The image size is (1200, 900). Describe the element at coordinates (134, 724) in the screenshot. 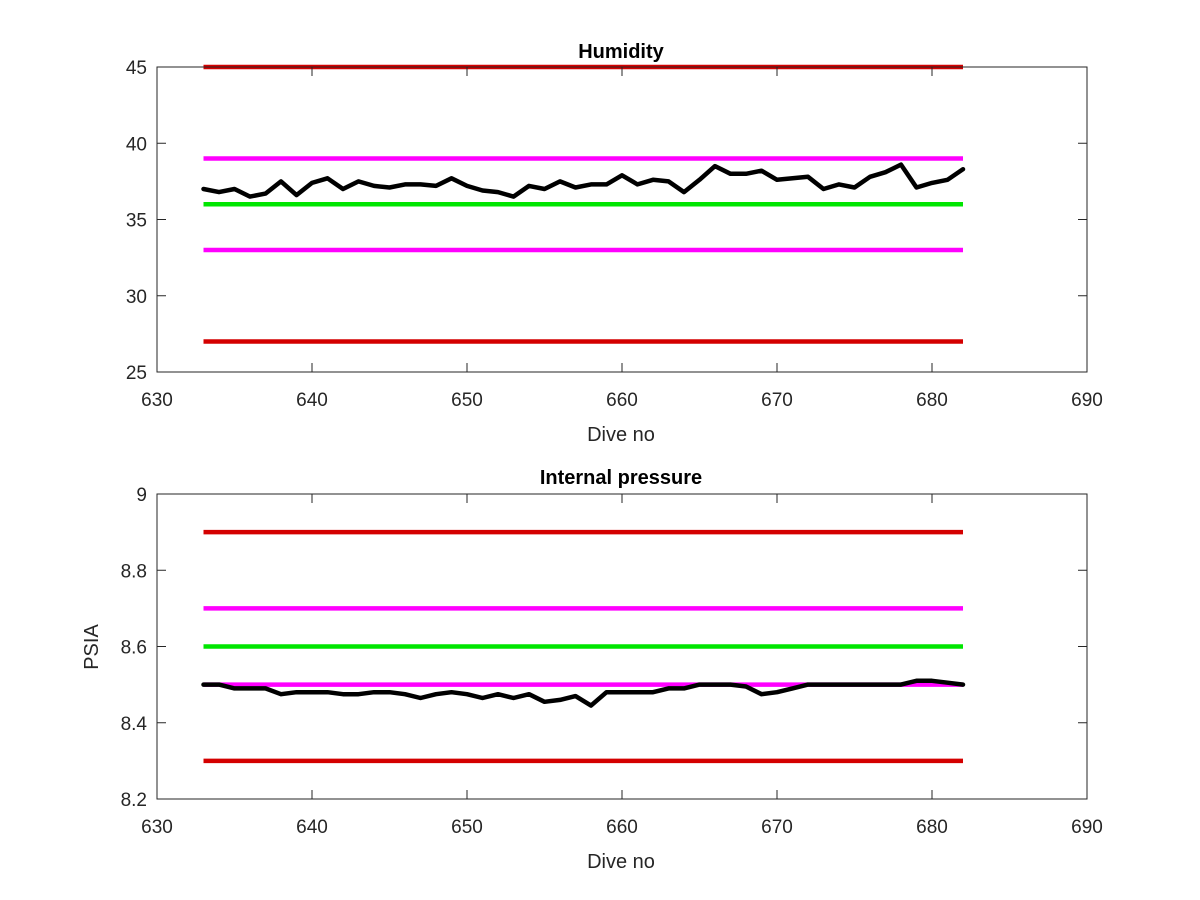

I see `y-tick-label: 8.4` at that location.